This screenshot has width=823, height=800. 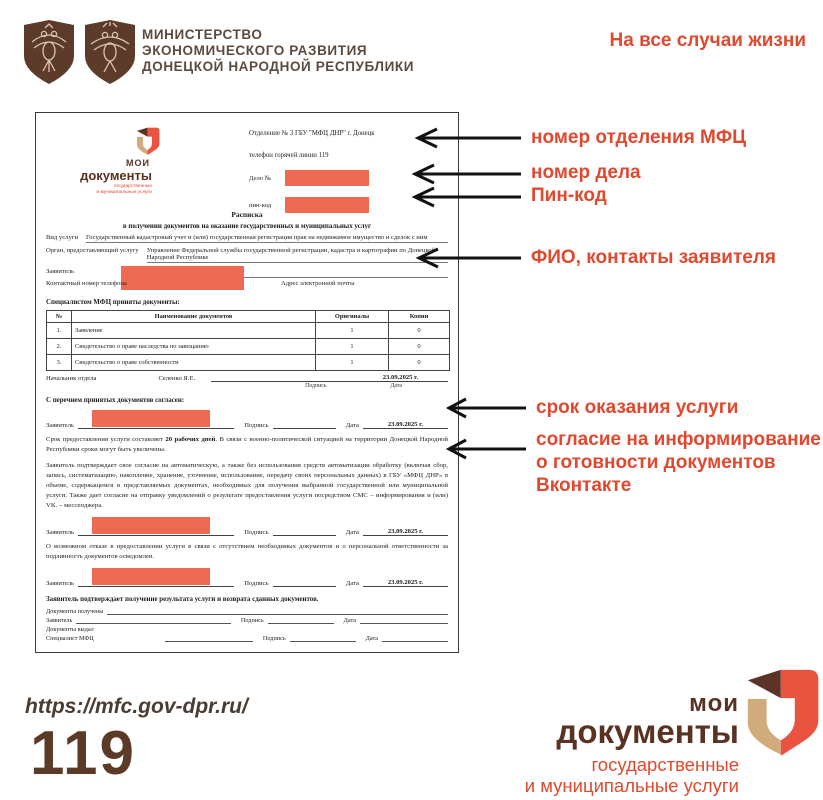 What do you see at coordinates (247, 619) in the screenshot?
I see `applicant-result-row: Заявитель Подпись Дата` at bounding box center [247, 619].